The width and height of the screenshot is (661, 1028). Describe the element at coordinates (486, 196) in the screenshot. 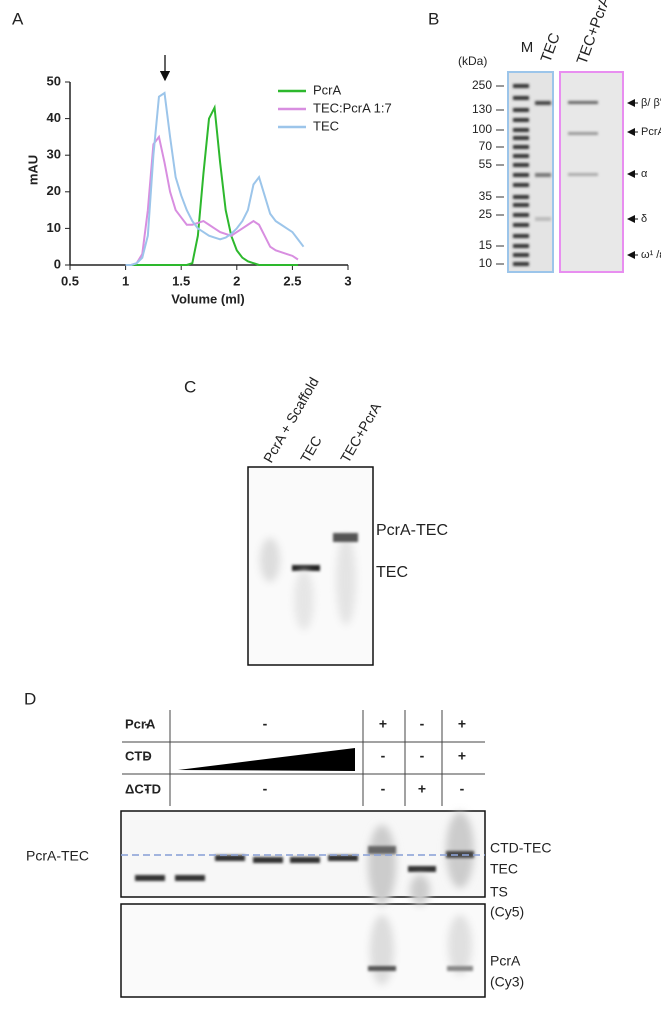

I see `marker-size: 35` at that location.